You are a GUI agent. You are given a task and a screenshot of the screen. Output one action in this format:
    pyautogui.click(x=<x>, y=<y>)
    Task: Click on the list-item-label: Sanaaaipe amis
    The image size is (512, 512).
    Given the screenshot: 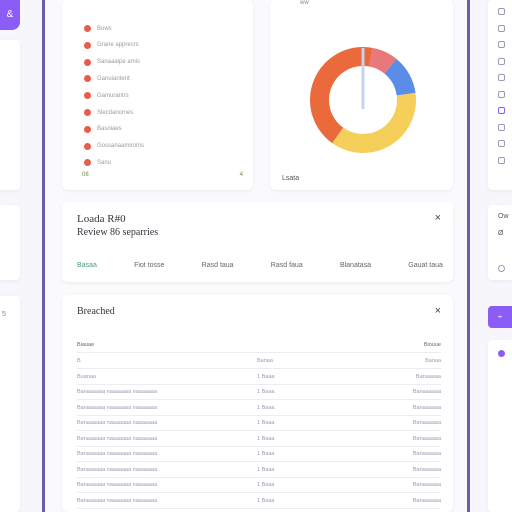 What is the action you would take?
    pyautogui.click(x=119, y=62)
    